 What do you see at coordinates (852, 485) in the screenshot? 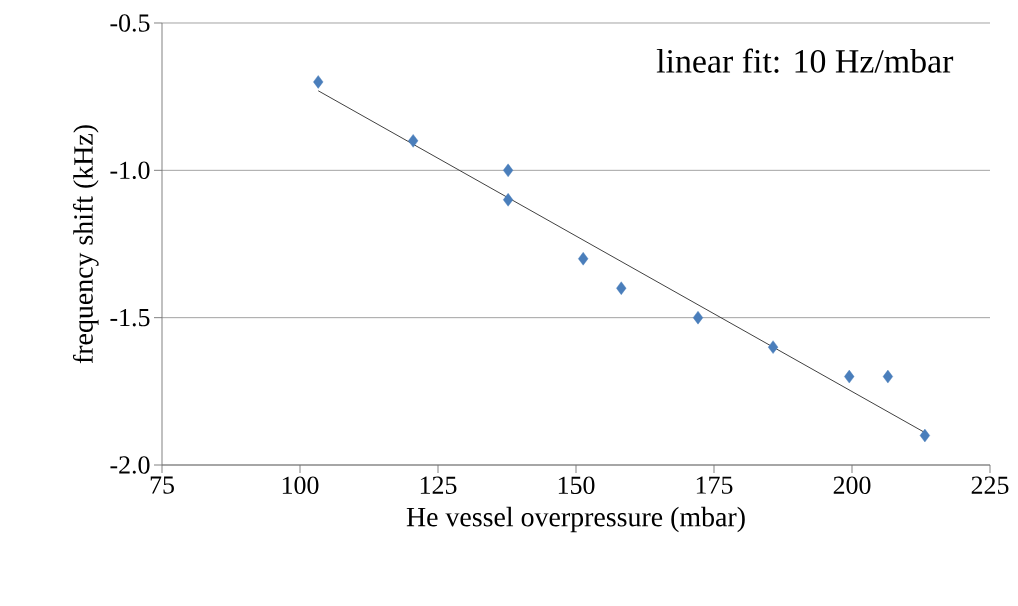
I see `x-tick-label: 200` at bounding box center [852, 485].